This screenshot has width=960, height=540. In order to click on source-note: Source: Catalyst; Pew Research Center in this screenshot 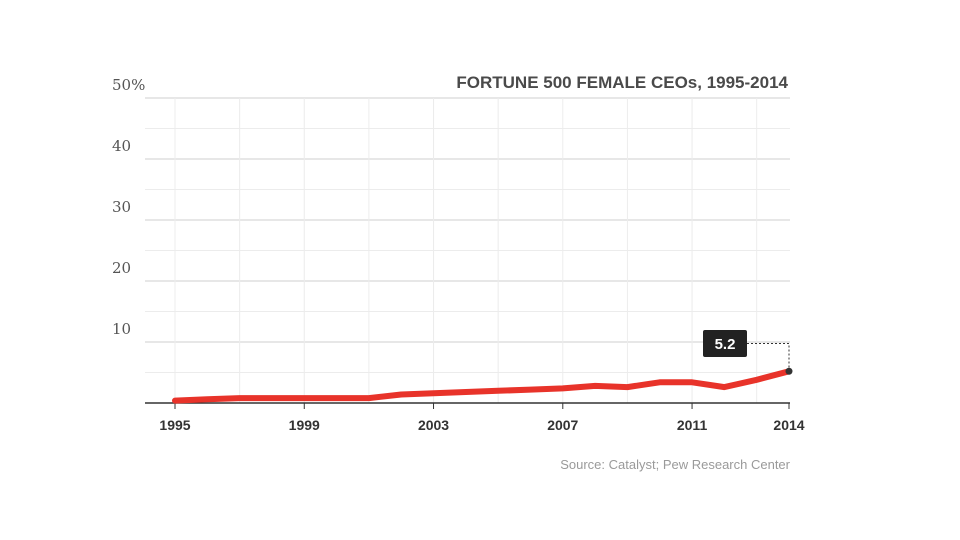, I will do `click(675, 464)`.